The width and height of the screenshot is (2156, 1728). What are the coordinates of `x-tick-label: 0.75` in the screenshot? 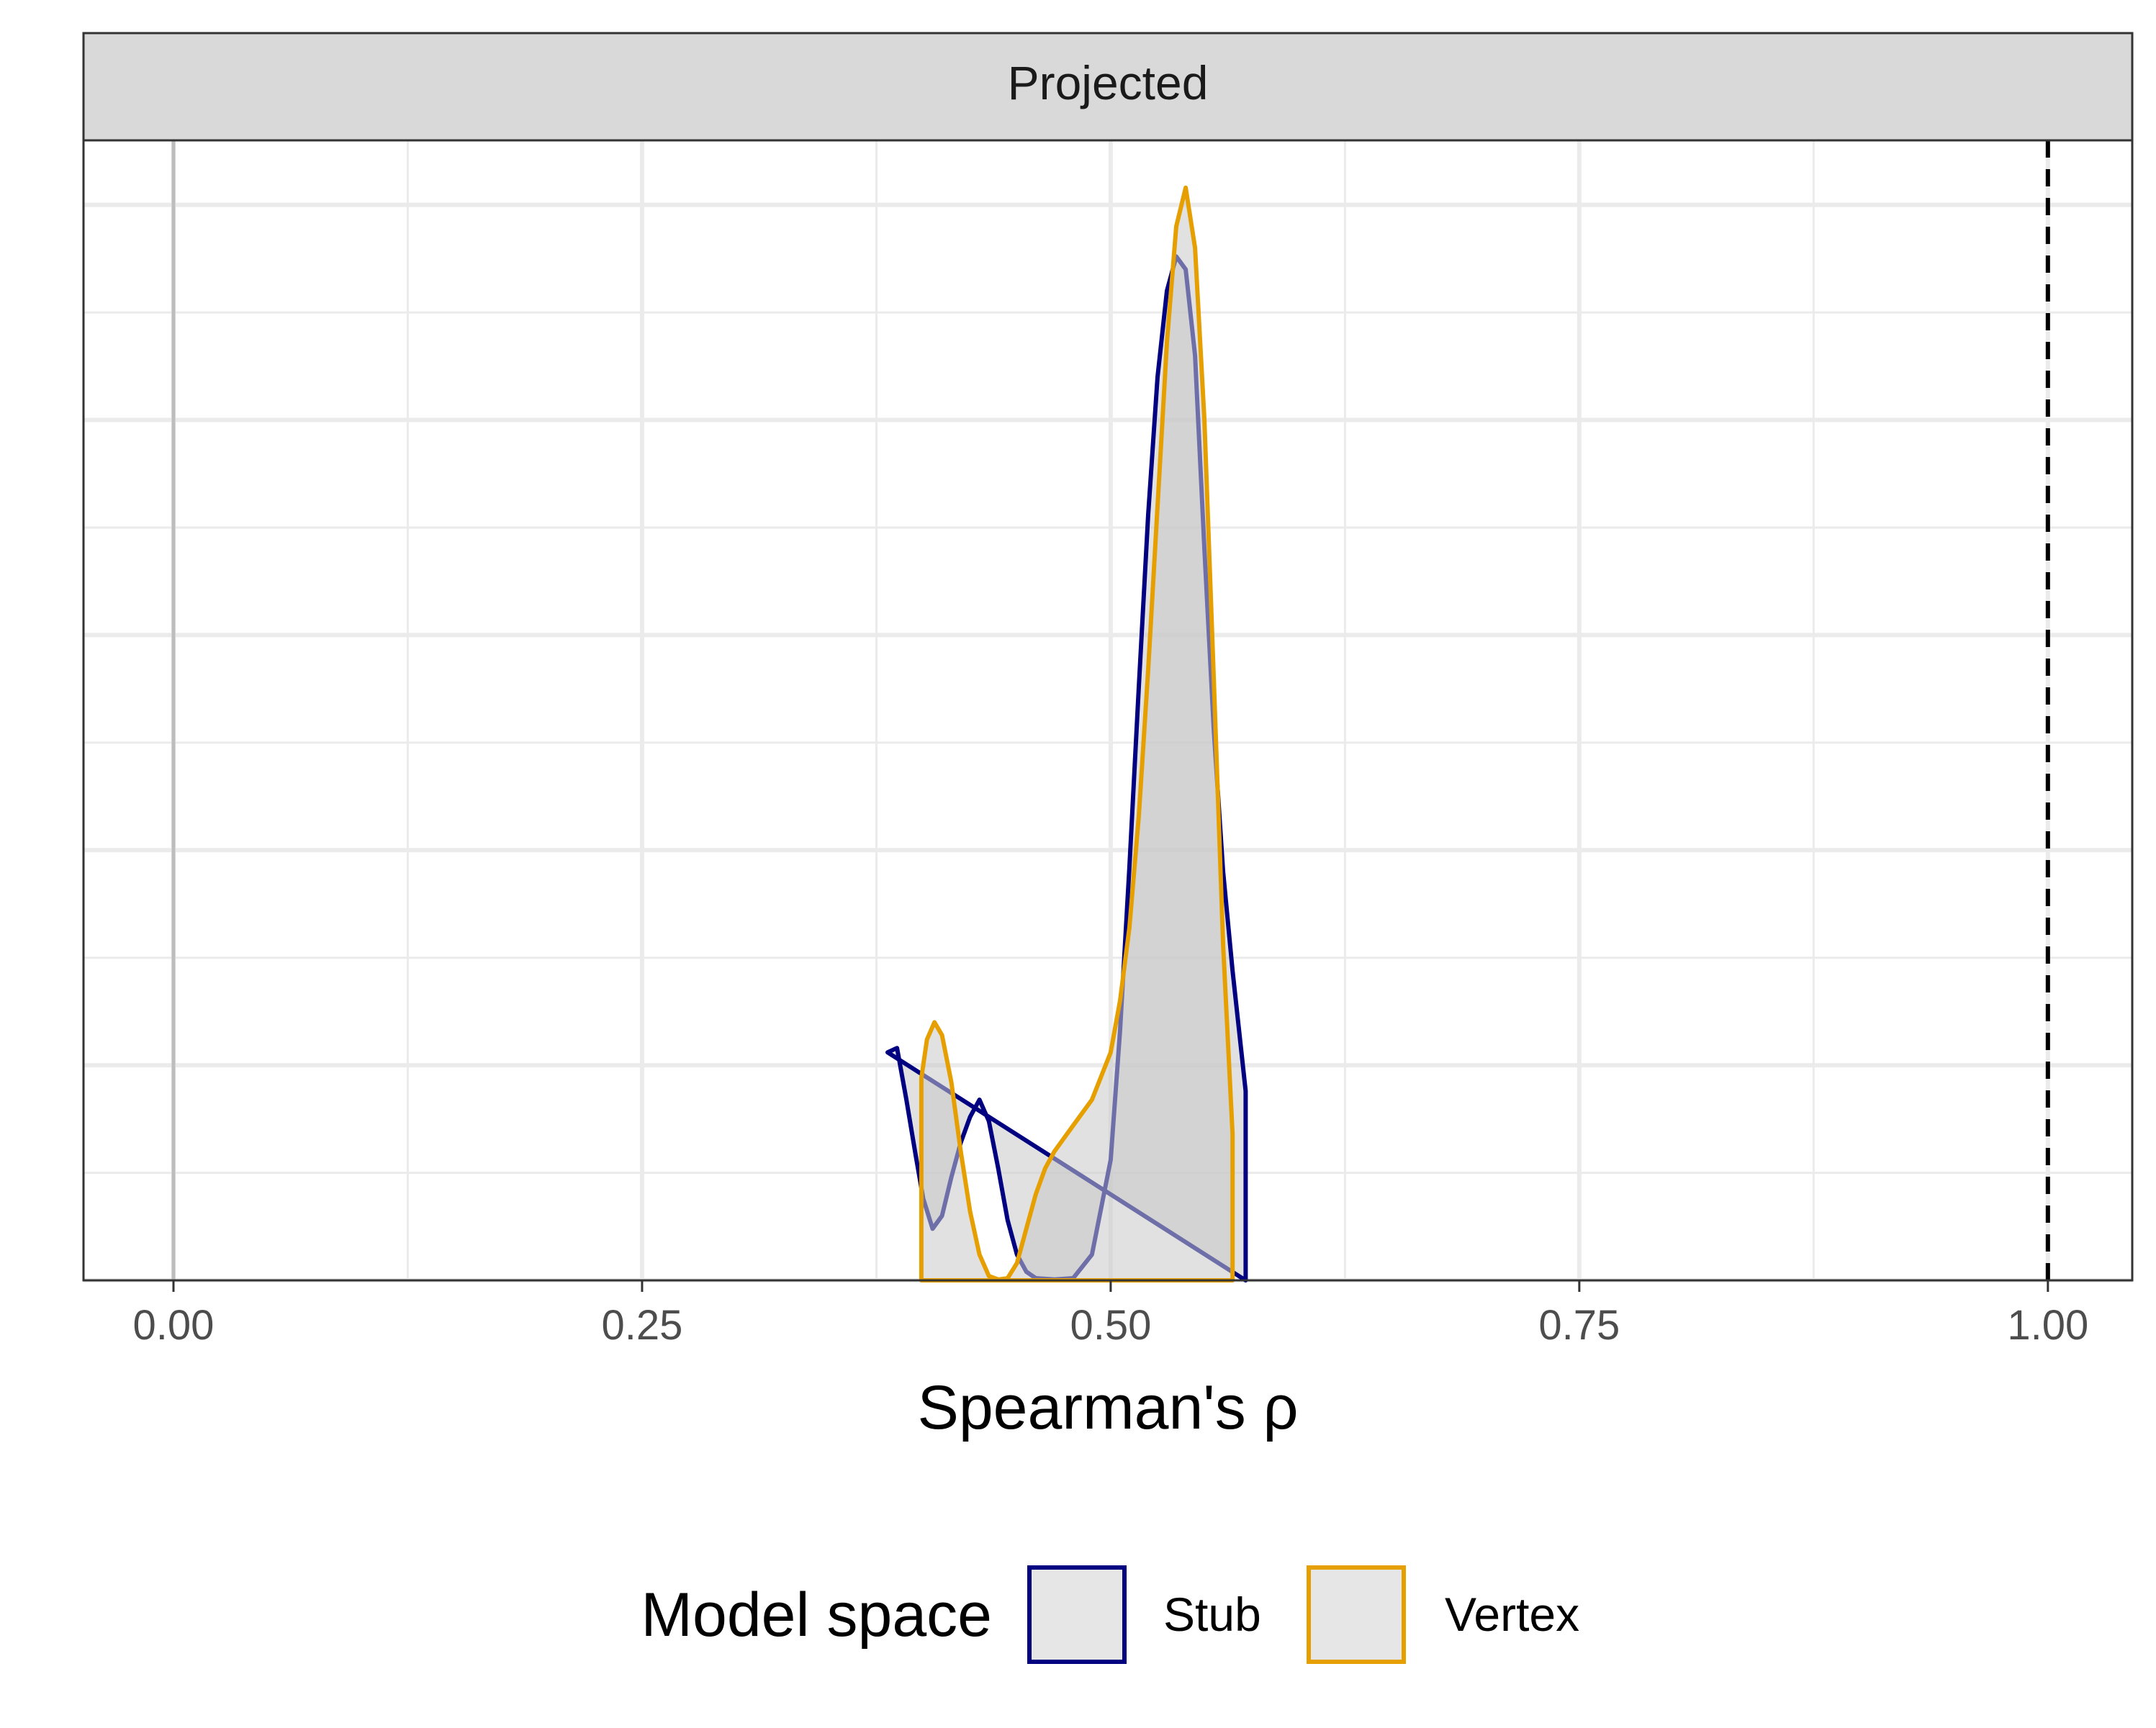 It's located at (1579, 1325).